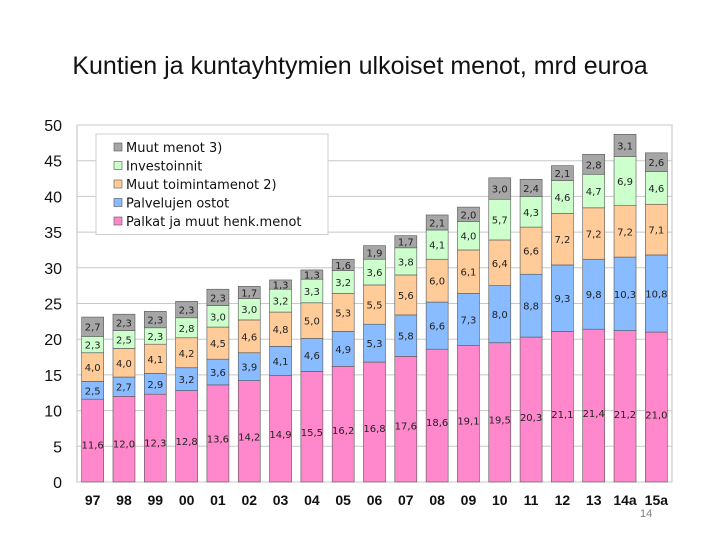 Image resolution: width=720 pixels, height=540 pixels. Describe the element at coordinates (53, 126) in the screenshot. I see `y-tick-label: 50` at that location.